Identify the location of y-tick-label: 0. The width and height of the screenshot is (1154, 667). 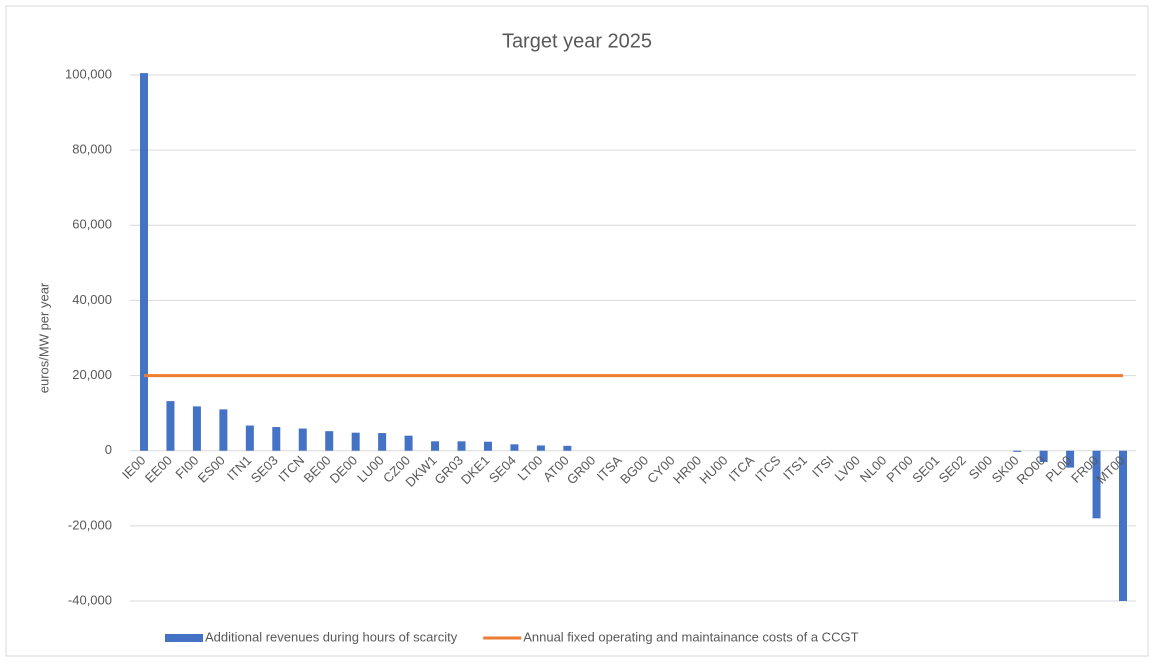
(108, 449).